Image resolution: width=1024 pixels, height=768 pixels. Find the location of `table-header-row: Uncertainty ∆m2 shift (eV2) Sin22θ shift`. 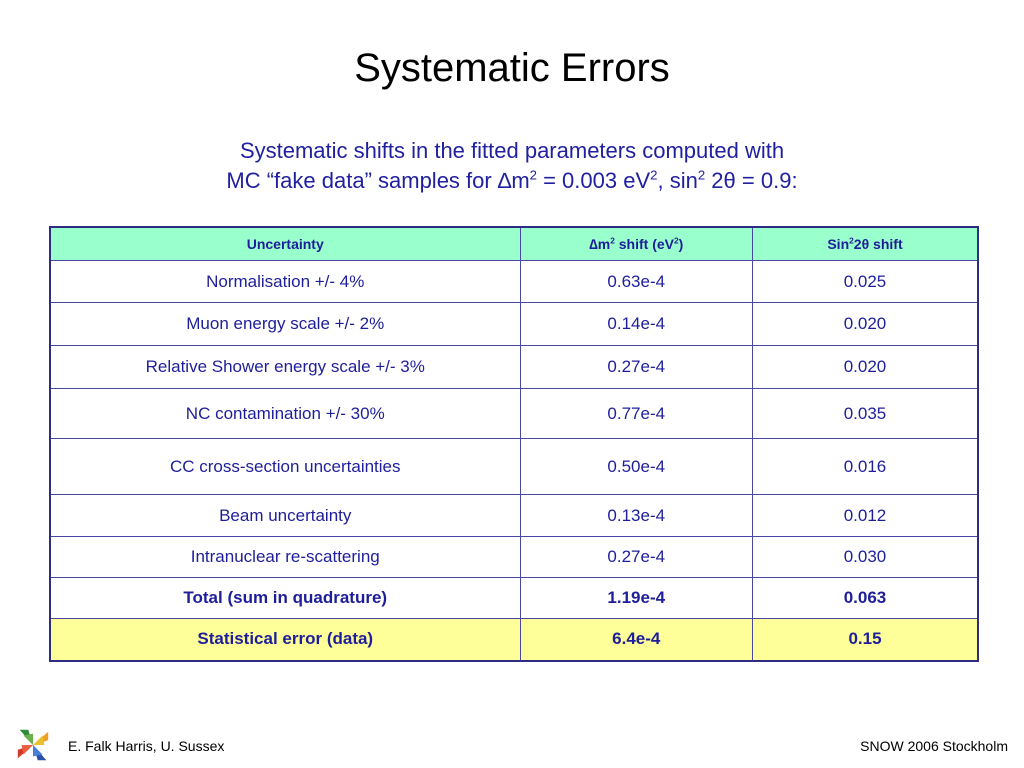

table-header-row: Uncertainty ∆m2 shift (eV2) Sin22θ shift is located at coordinates (514, 243).